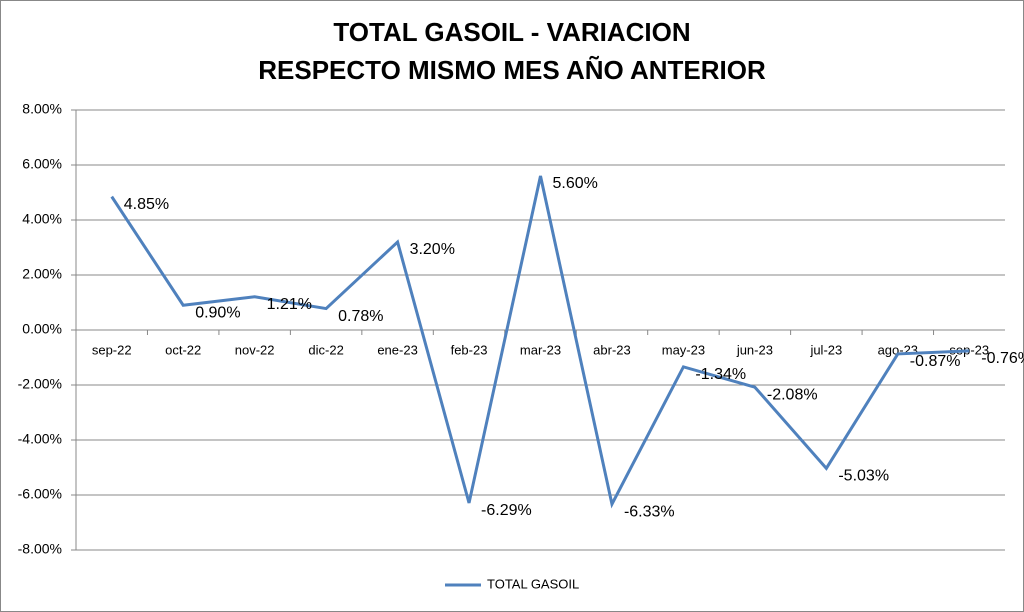  Describe the element at coordinates (969, 349) in the screenshot. I see `x-tick-label: sep-23` at that location.